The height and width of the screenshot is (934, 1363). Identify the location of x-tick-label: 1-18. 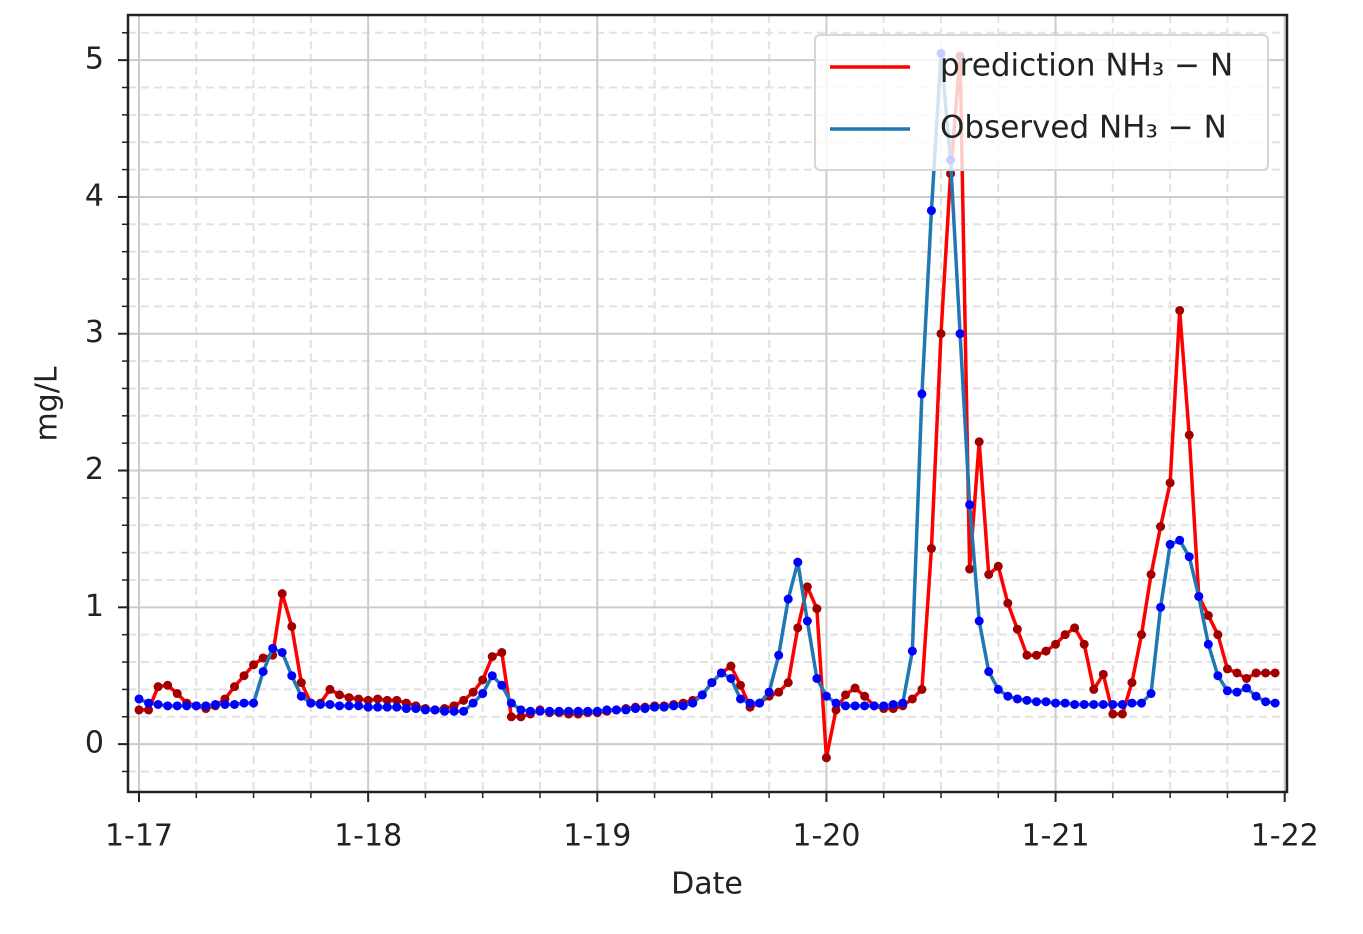
(368, 836).